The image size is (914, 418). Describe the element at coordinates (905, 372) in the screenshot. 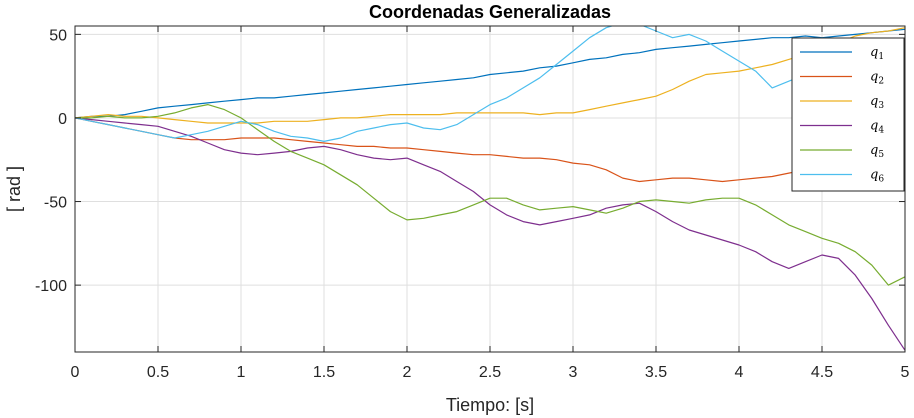

I see `x-tick-label: 5` at that location.